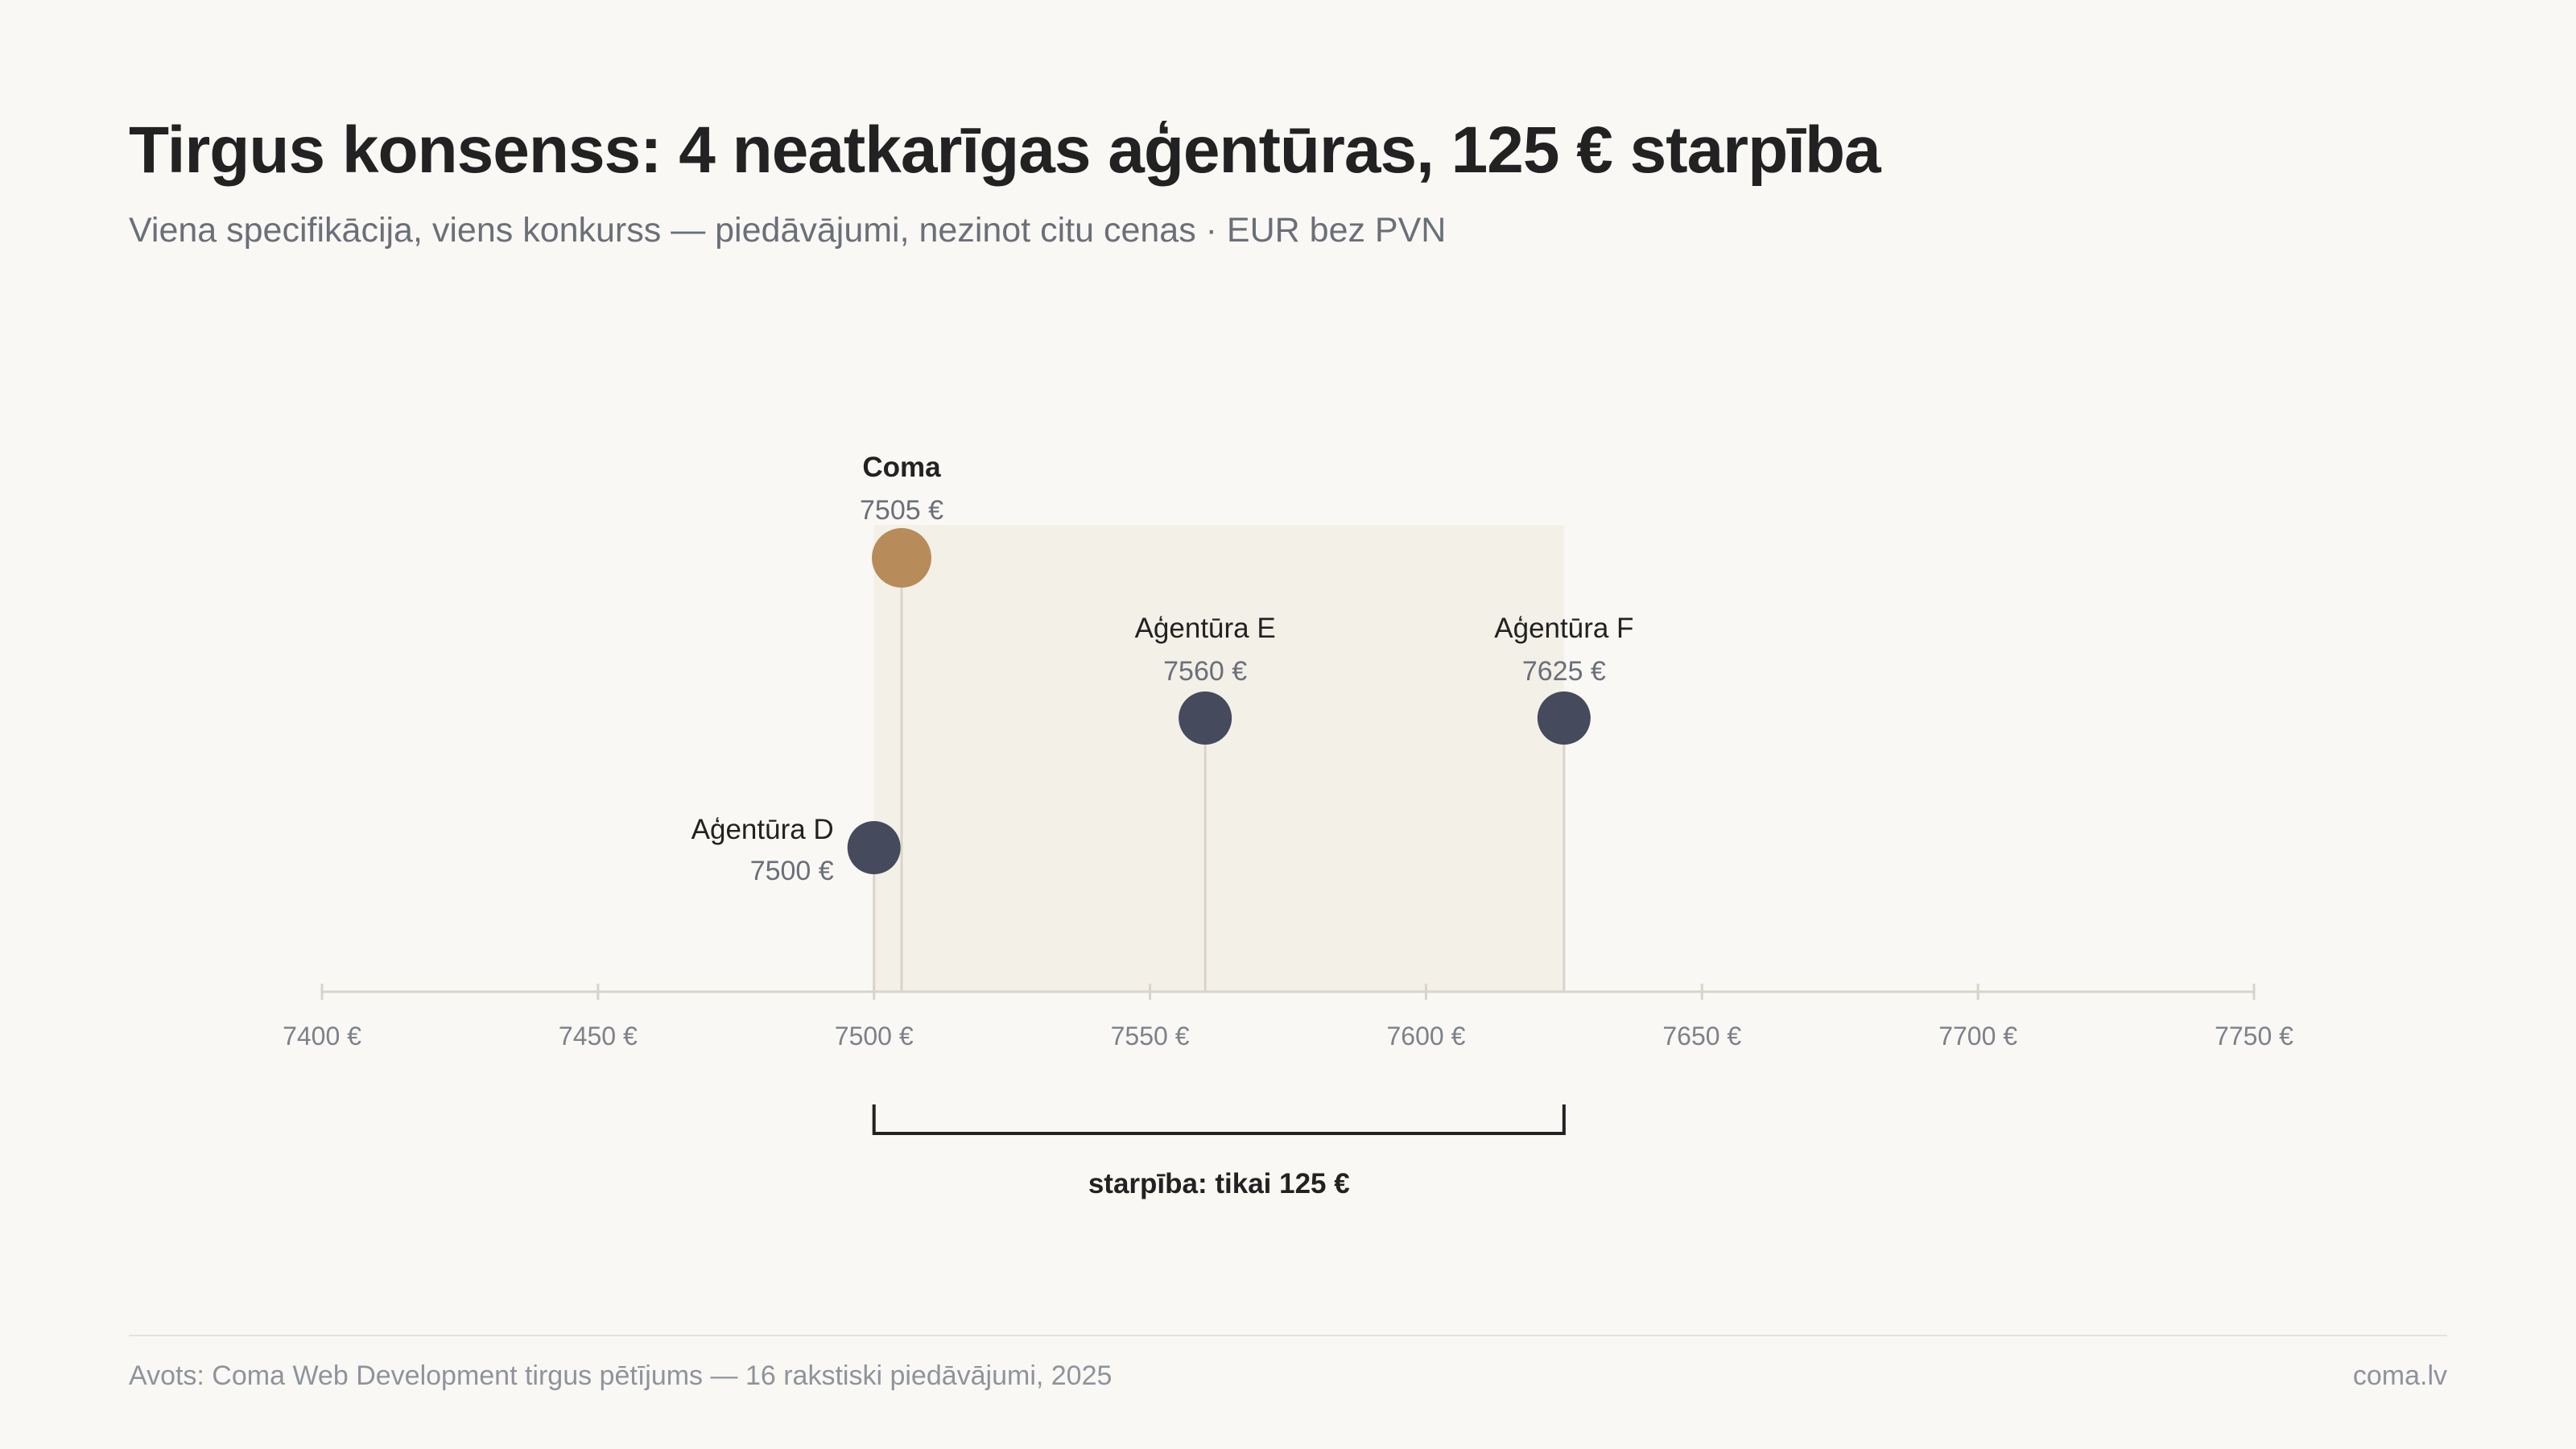  What do you see at coordinates (901, 467) in the screenshot?
I see `point-name-label: Coma` at bounding box center [901, 467].